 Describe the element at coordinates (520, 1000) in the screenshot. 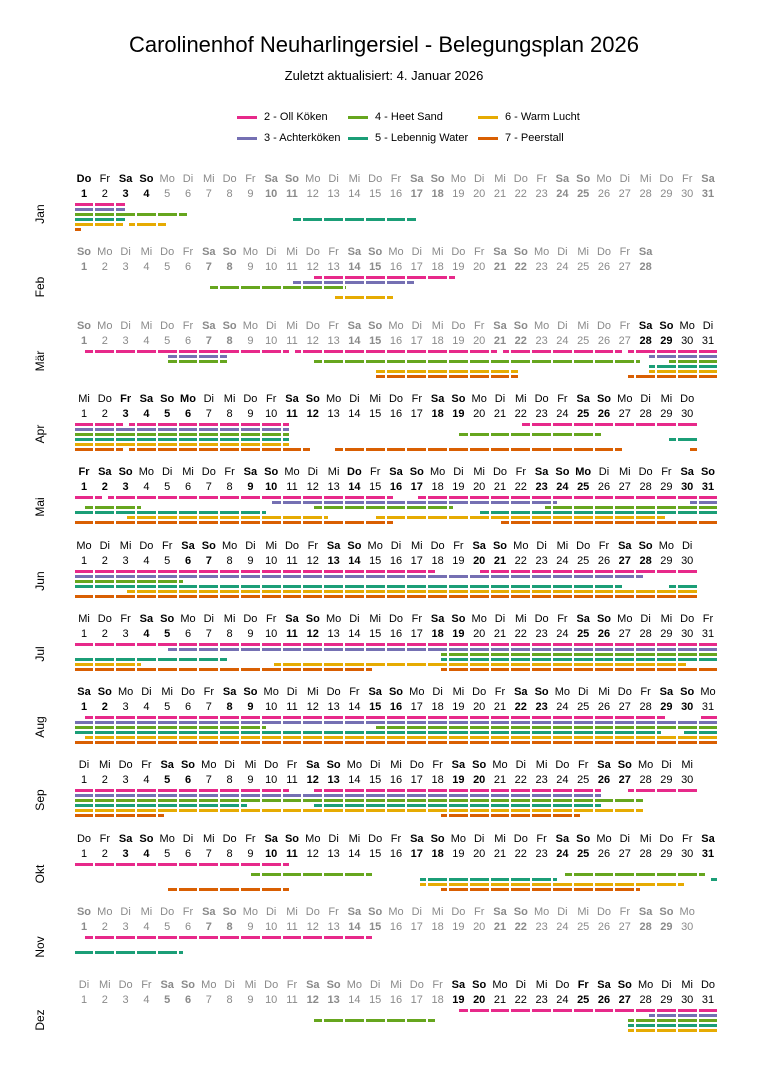

I see `day-number-label: 22` at that location.